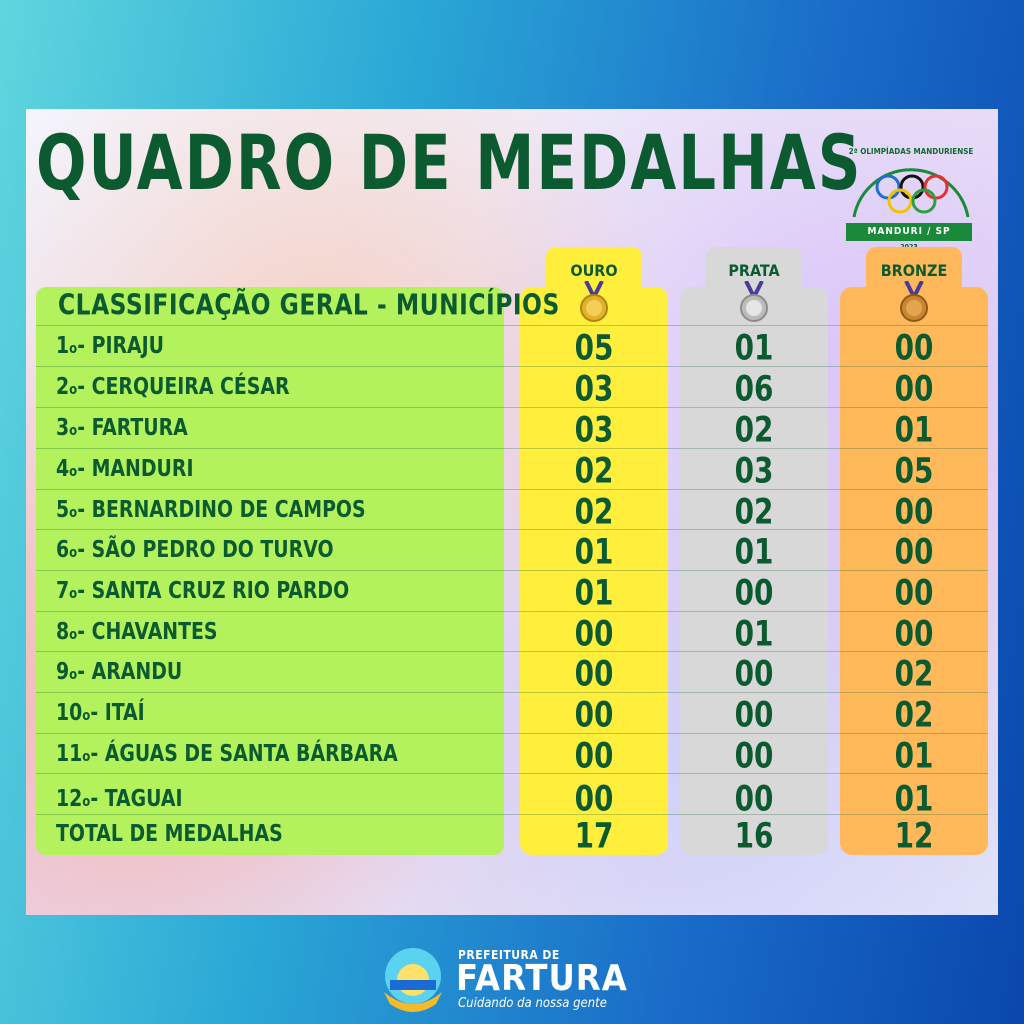  Describe the element at coordinates (532, 1003) in the screenshot. I see `footer-slogan: Cuidando da nossa gente` at that location.